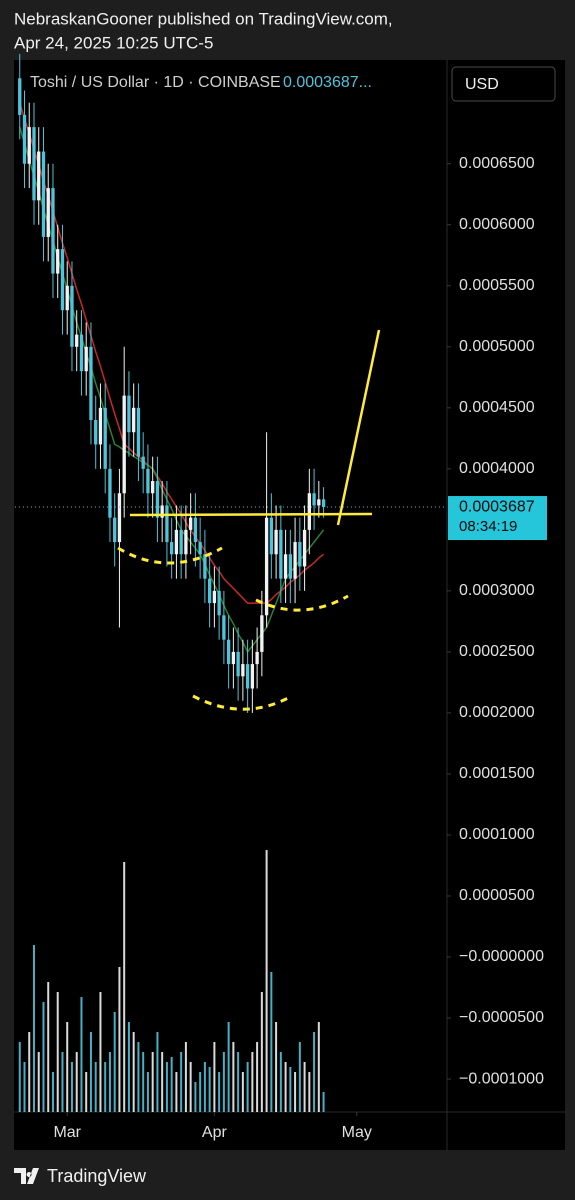  Describe the element at coordinates (503, 84) in the screenshot. I see `currency-button` at that location.